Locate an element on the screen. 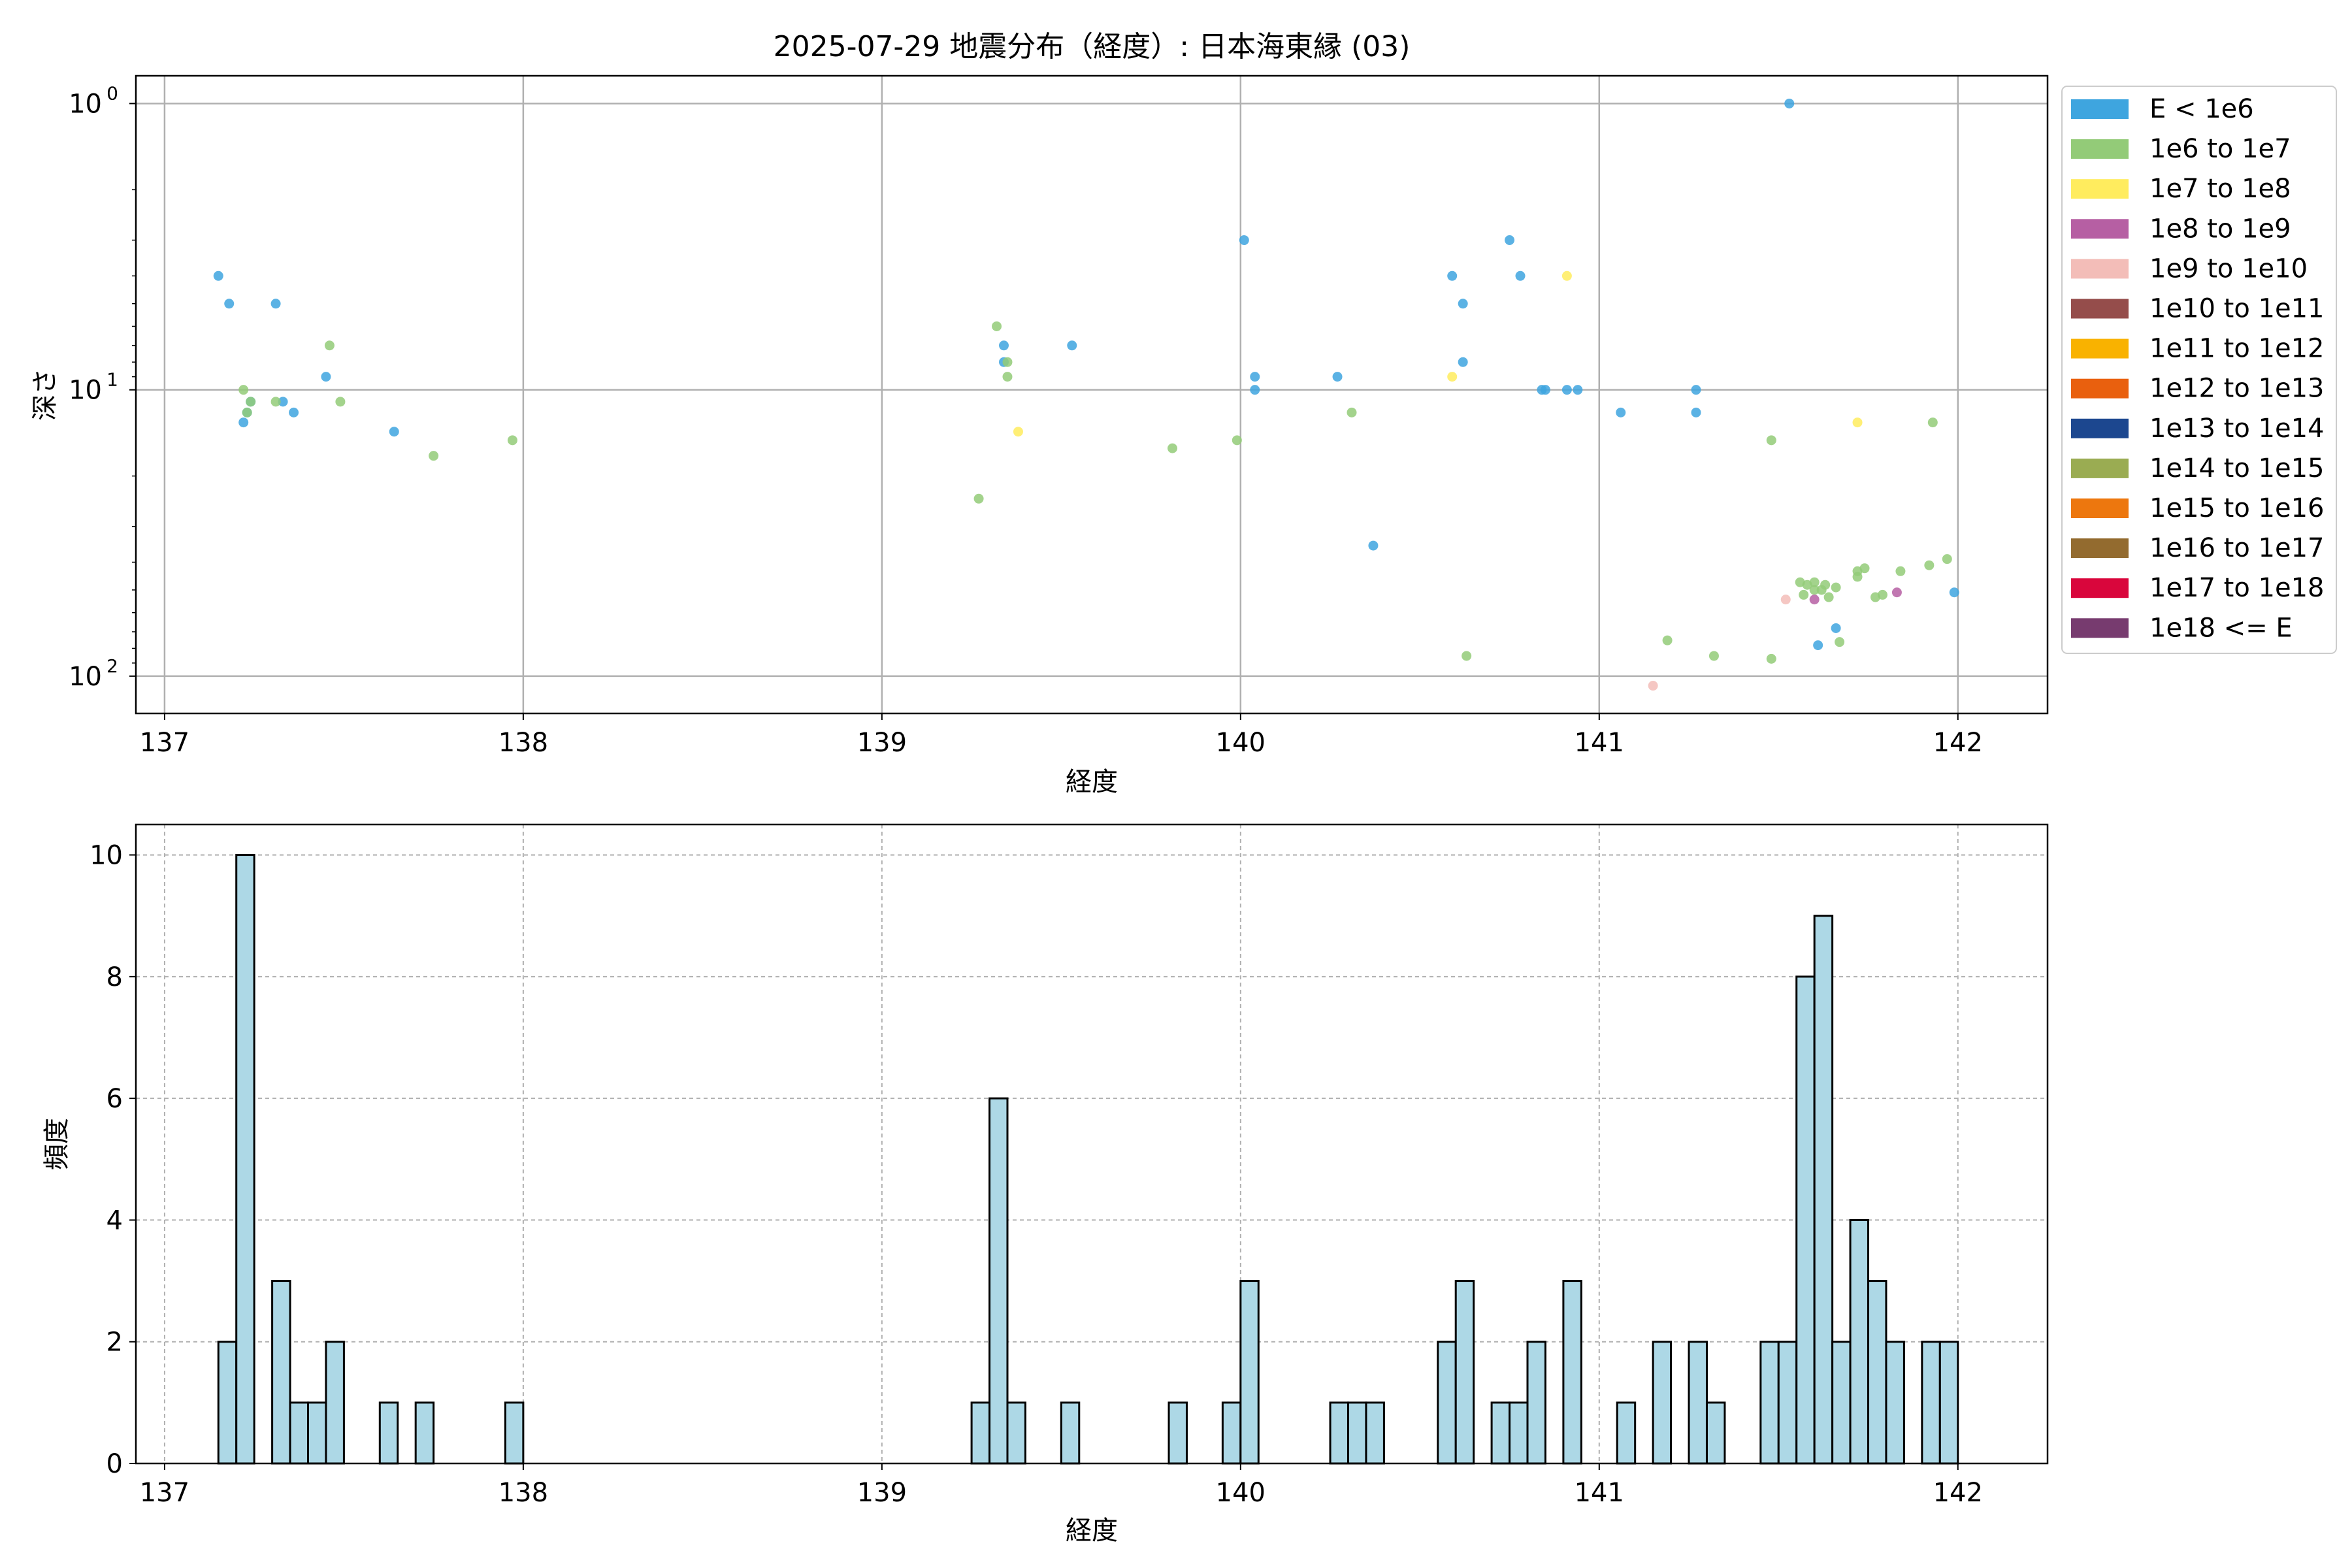 The image size is (2352, 1568). scatter-x-axis-label: 経度 is located at coordinates (1092, 782).